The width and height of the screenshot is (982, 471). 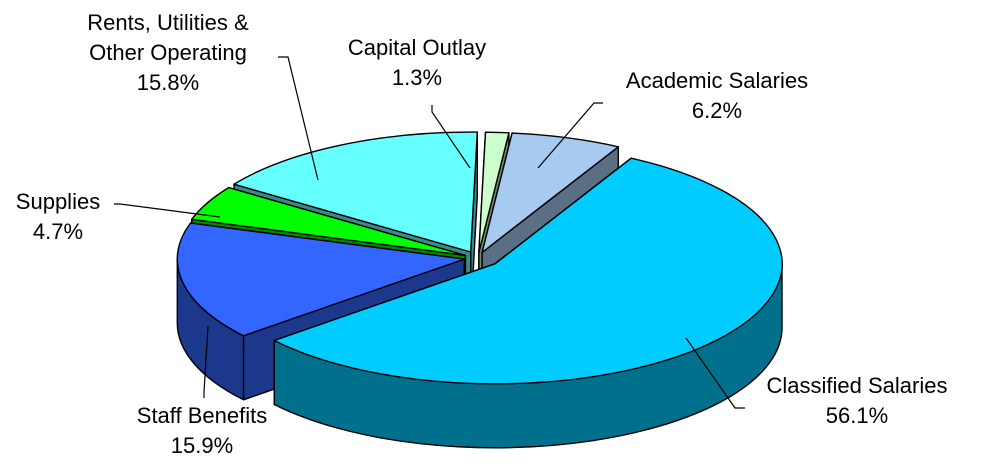 I want to click on slice-name-label: Other Operating, so click(x=168, y=52).